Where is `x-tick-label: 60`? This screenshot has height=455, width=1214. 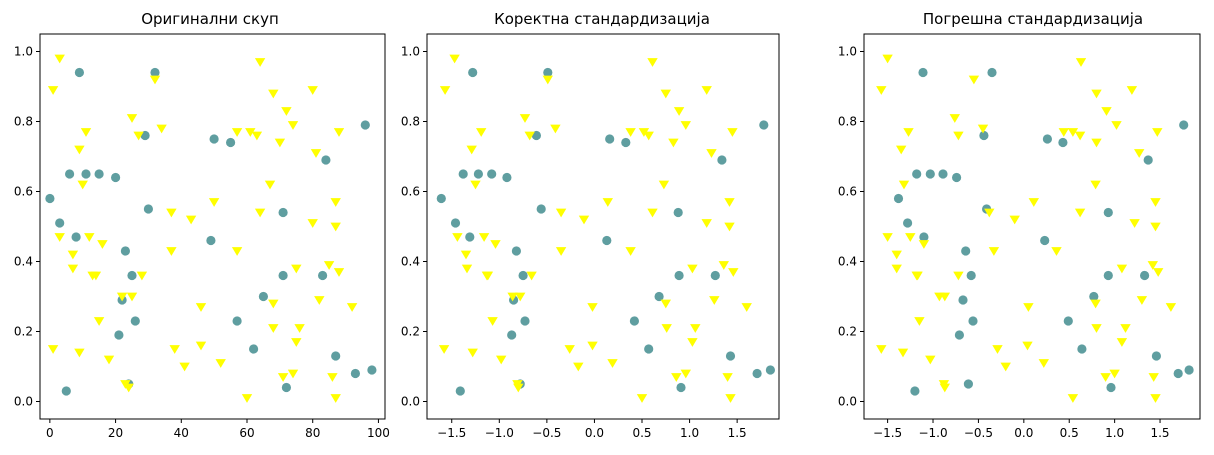
x-tick-label: 60 is located at coordinates (246, 433).